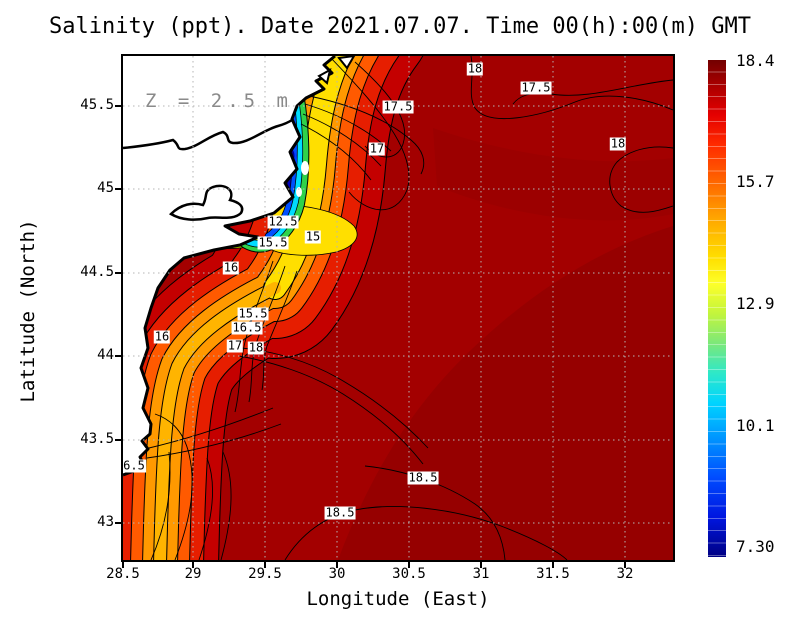 Image resolution: width=800 pixels, height=618 pixels. I want to click on x-tick-label: 30, so click(337, 574).